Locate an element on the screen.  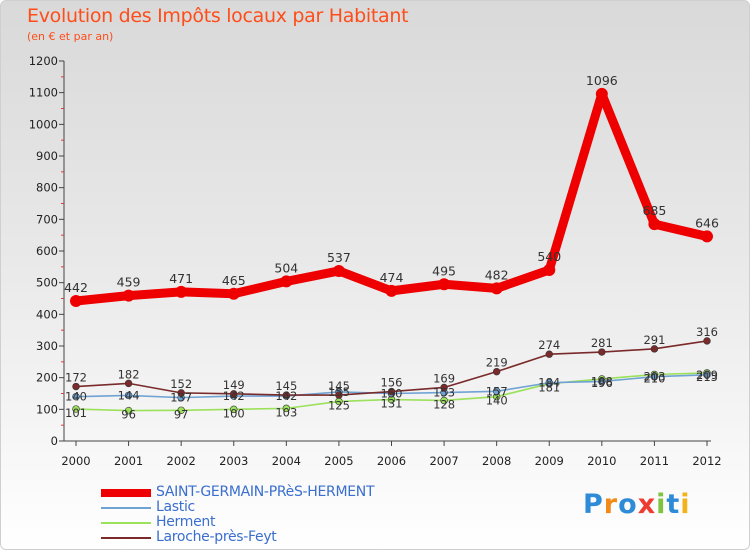
data-label: 495 is located at coordinates (444, 270).